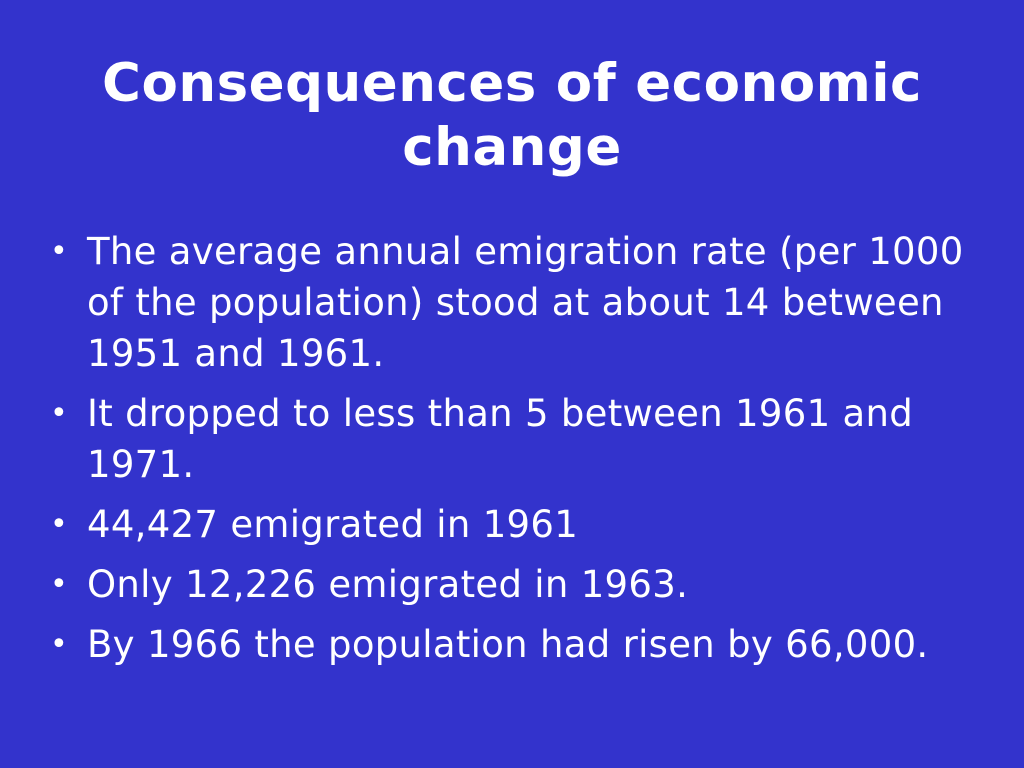 Image resolution: width=1024 pixels, height=768 pixels. What do you see at coordinates (512, 115) in the screenshot?
I see `slide-title: Consequences of economic change` at bounding box center [512, 115].